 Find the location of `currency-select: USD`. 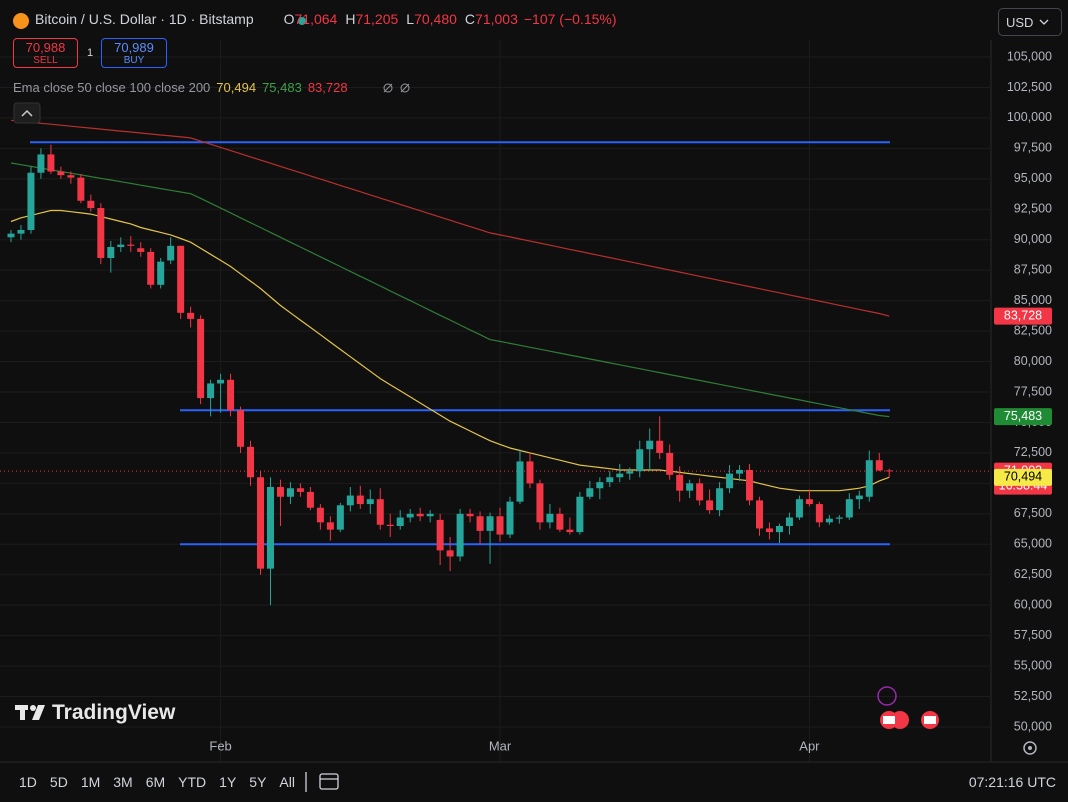

currency-select: USD is located at coordinates (1030, 22).